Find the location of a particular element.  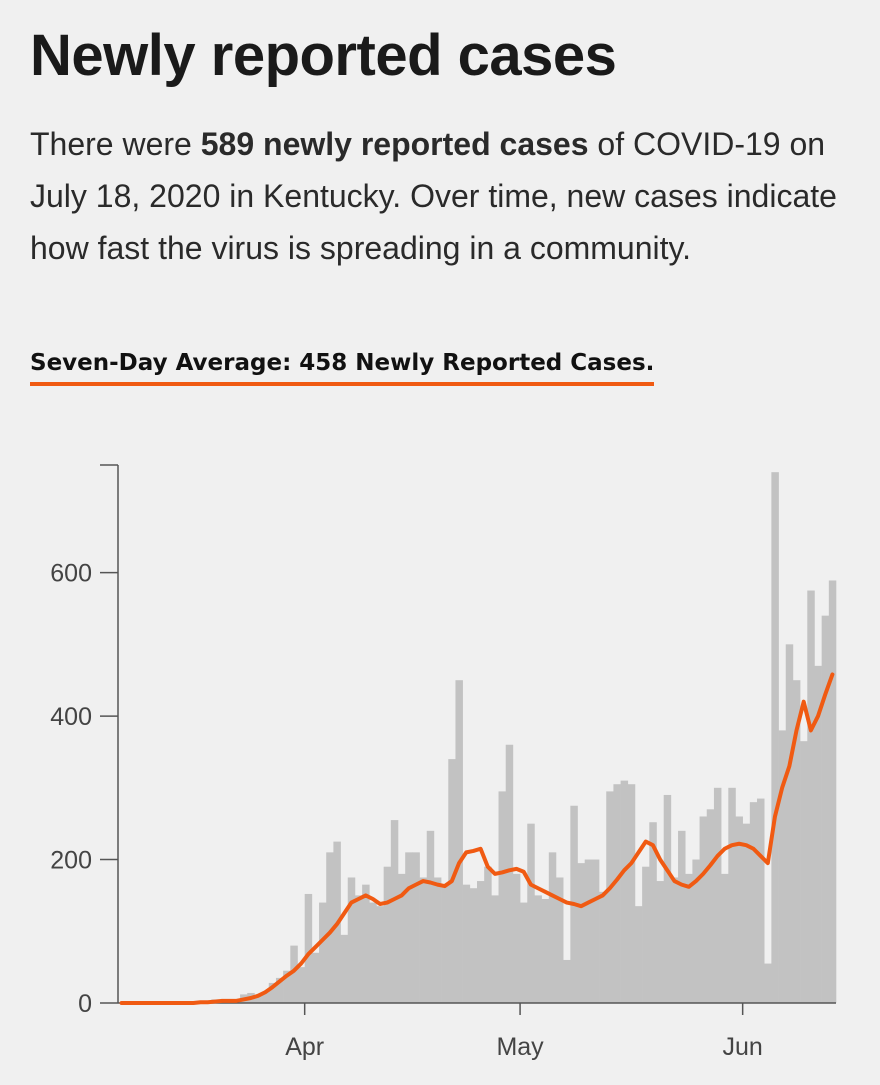

description-highlight: 589 newly reported cases is located at coordinates (394, 144).